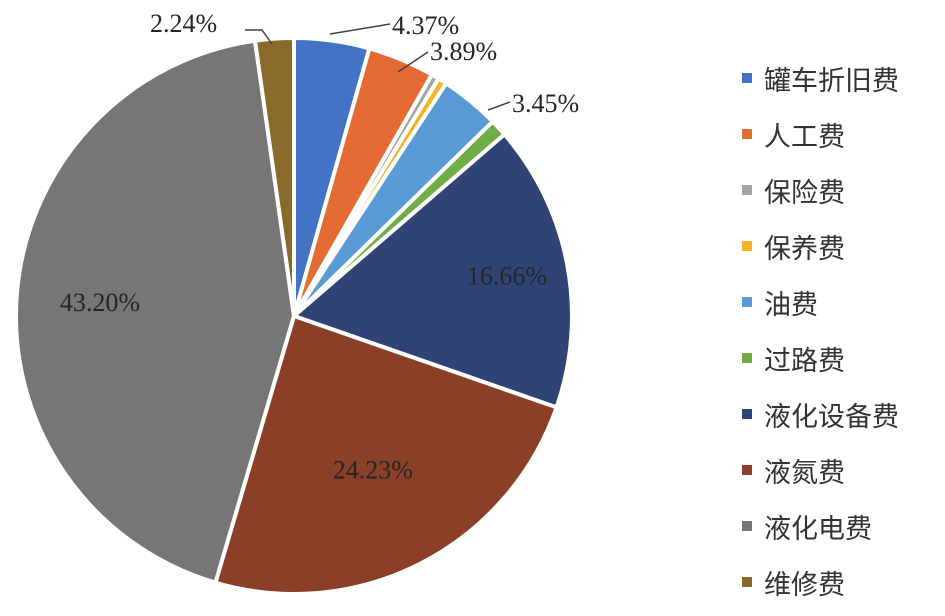 This screenshot has height=616, width=945. What do you see at coordinates (804, 193) in the screenshot?
I see `legend-label: 保险费` at bounding box center [804, 193].